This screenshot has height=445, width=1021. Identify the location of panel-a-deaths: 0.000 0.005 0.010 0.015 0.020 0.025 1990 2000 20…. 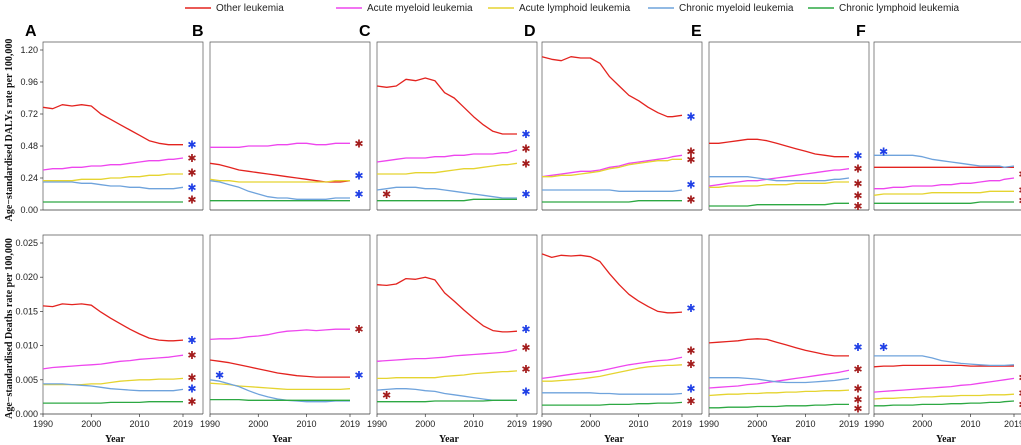
(109, 339).